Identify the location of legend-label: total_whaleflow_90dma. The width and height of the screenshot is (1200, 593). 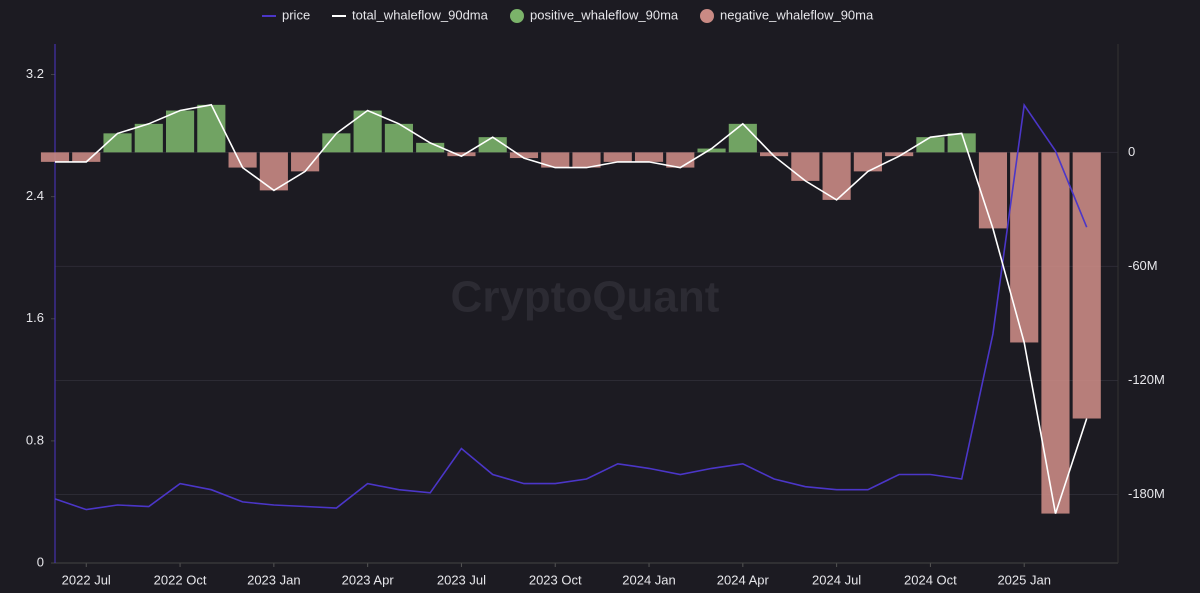
(420, 14).